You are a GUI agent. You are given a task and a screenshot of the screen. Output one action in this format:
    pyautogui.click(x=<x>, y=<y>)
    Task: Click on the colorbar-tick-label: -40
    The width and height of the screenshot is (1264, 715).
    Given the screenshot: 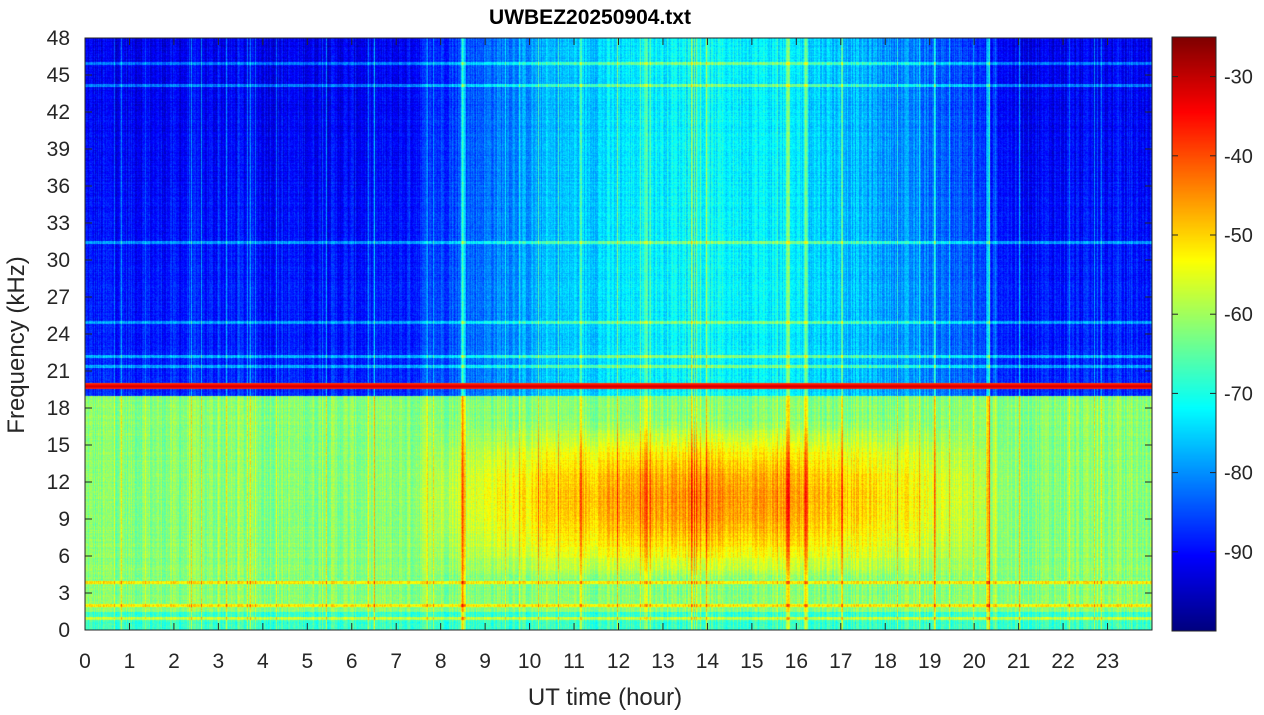 What is the action you would take?
    pyautogui.click(x=1238, y=157)
    